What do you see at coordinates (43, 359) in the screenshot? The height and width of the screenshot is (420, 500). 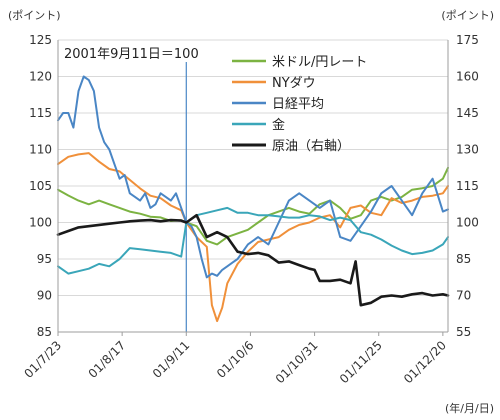 I see `x-tick-label: 01/7/23` at bounding box center [43, 359].